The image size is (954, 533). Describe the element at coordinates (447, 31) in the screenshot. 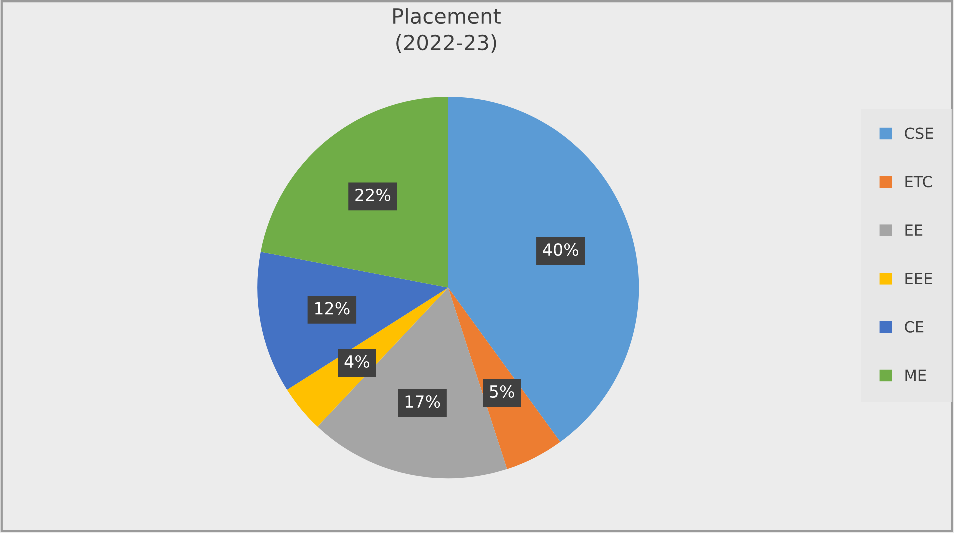

I see `chart-title: Placement (2022-23)` at that location.